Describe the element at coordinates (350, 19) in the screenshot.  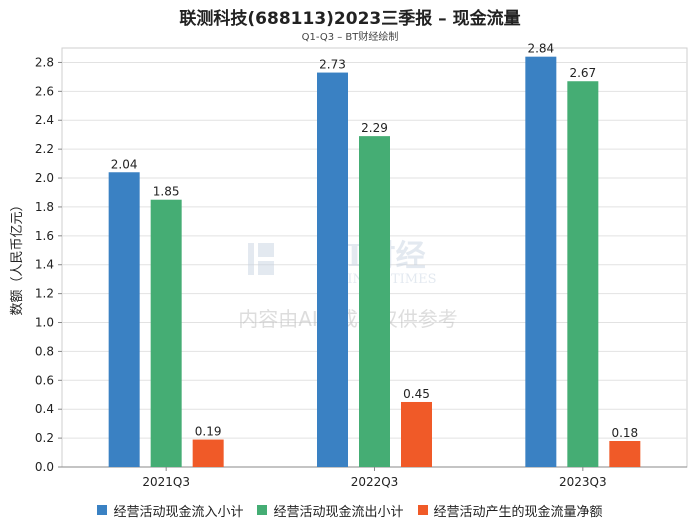
I see `chart-title: 联测科技(688113)2023三季报 – 现金流量` at that location.